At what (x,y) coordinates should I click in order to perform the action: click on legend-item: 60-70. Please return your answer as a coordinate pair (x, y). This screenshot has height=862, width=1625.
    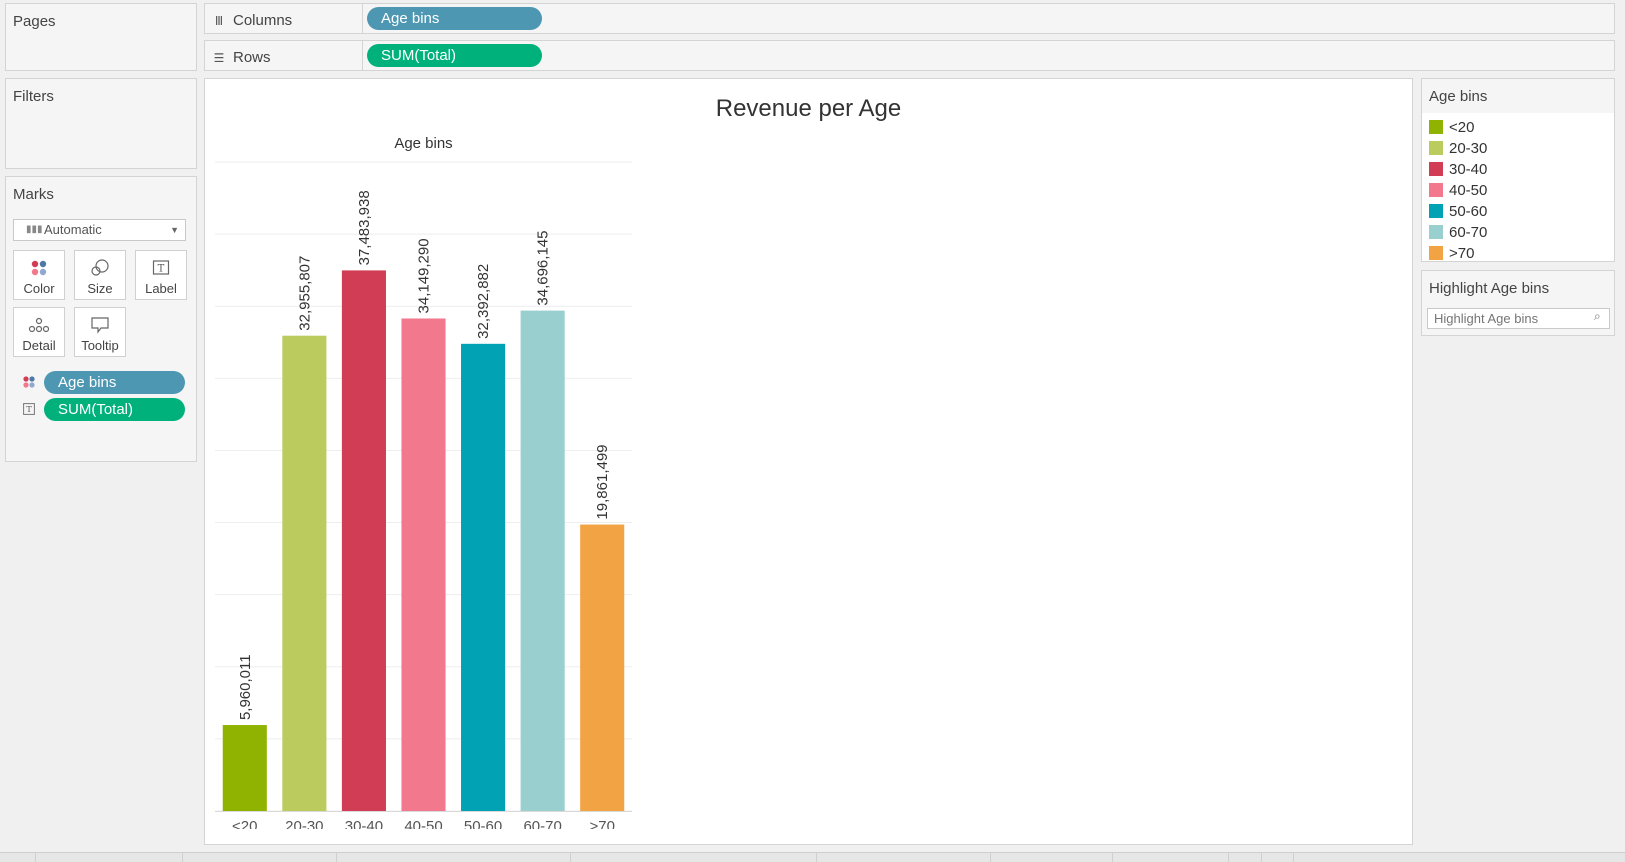
    Looking at the image, I should click on (1458, 232).